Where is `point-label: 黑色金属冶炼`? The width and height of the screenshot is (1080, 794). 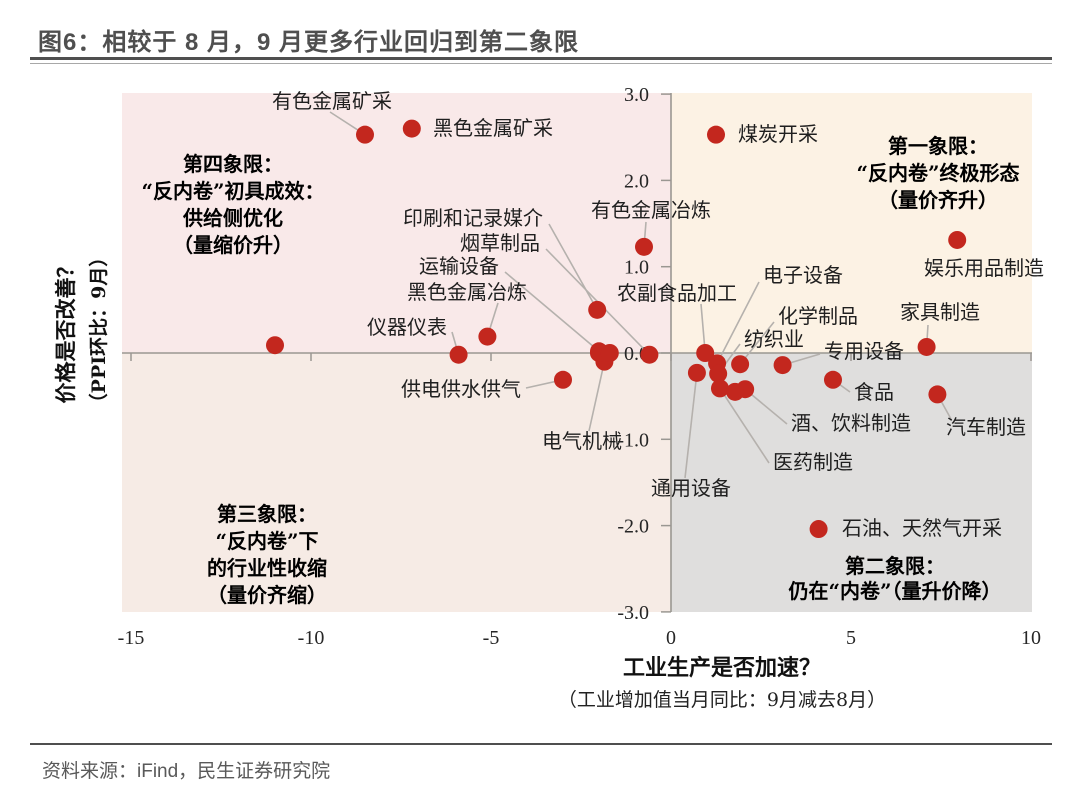 point-label: 黑色金属冶炼 is located at coordinates (467, 292).